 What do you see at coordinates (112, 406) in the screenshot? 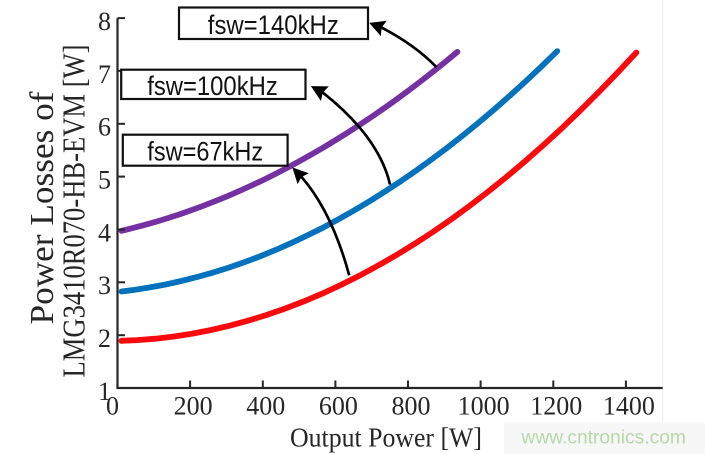
I see `svg-text: 0` at bounding box center [112, 406].